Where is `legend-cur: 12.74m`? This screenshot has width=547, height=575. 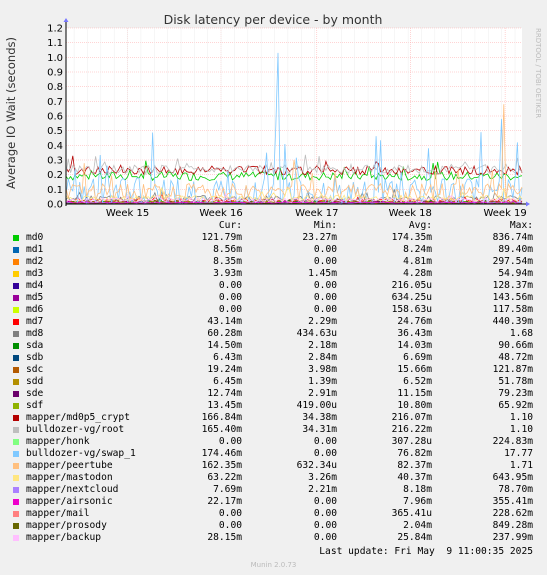 legend-cur: 12.74m is located at coordinates (224, 393).